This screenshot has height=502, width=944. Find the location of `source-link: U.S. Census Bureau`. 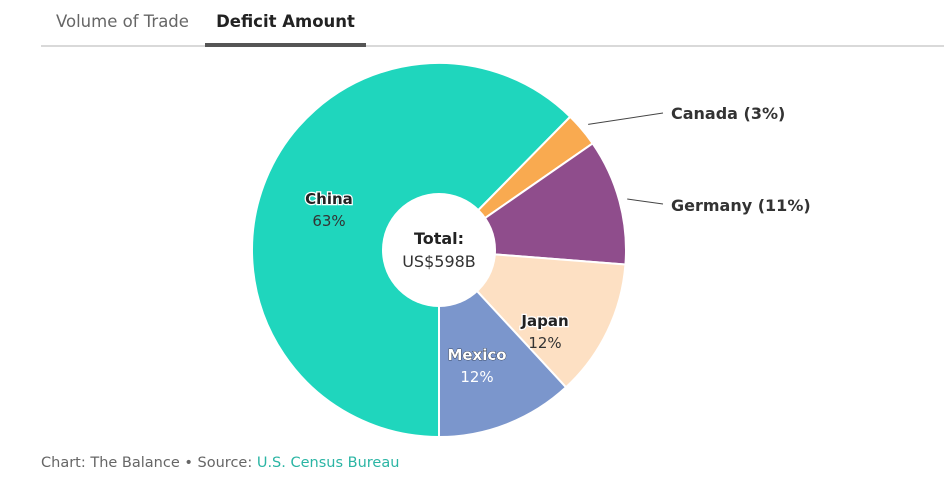

source-link: U.S. Census Bureau is located at coordinates (328, 463).